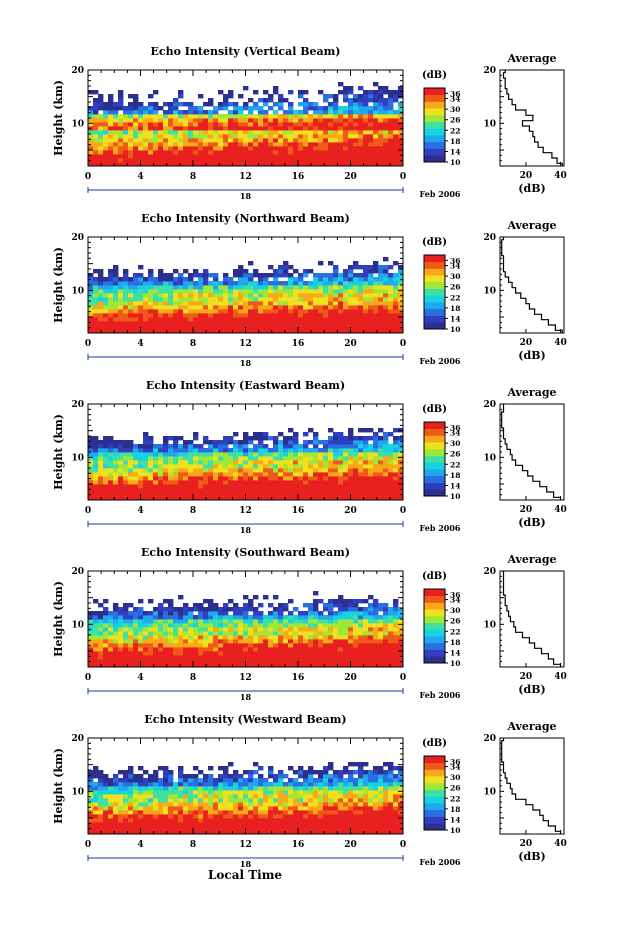 Image resolution: width=620 pixels, height=929 pixels. I want to click on colorbar-tick-label: 30, so click(455, 443).